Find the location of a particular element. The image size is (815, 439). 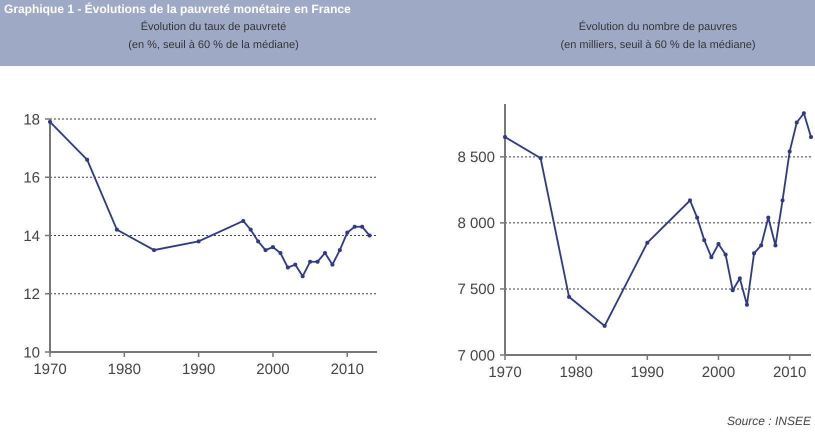

y-tick-label: 8 500 is located at coordinates (476, 157).